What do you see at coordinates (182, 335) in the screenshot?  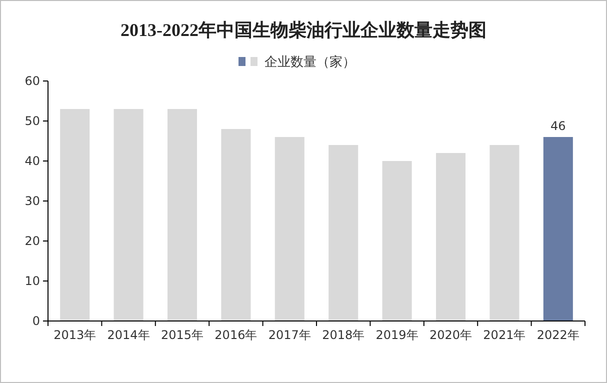 I see `x-tick-label: 2015年` at bounding box center [182, 335].